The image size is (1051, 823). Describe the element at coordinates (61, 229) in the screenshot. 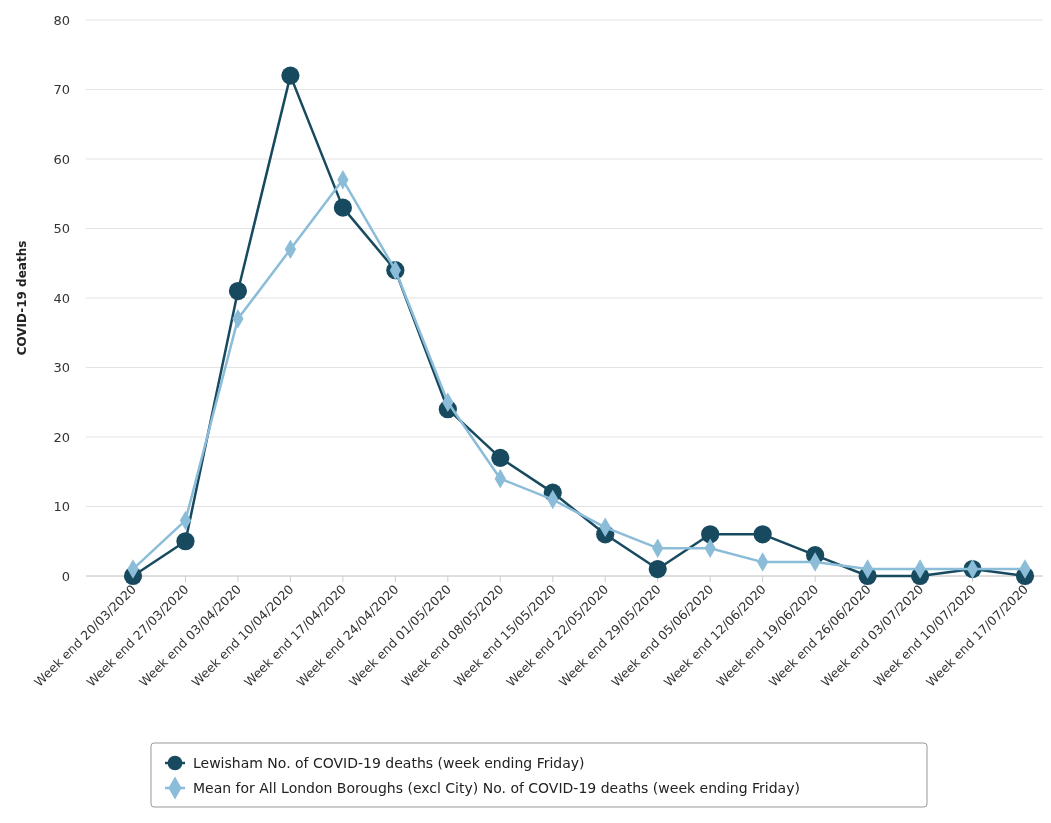

I see `y-tick-label: 50` at that location.